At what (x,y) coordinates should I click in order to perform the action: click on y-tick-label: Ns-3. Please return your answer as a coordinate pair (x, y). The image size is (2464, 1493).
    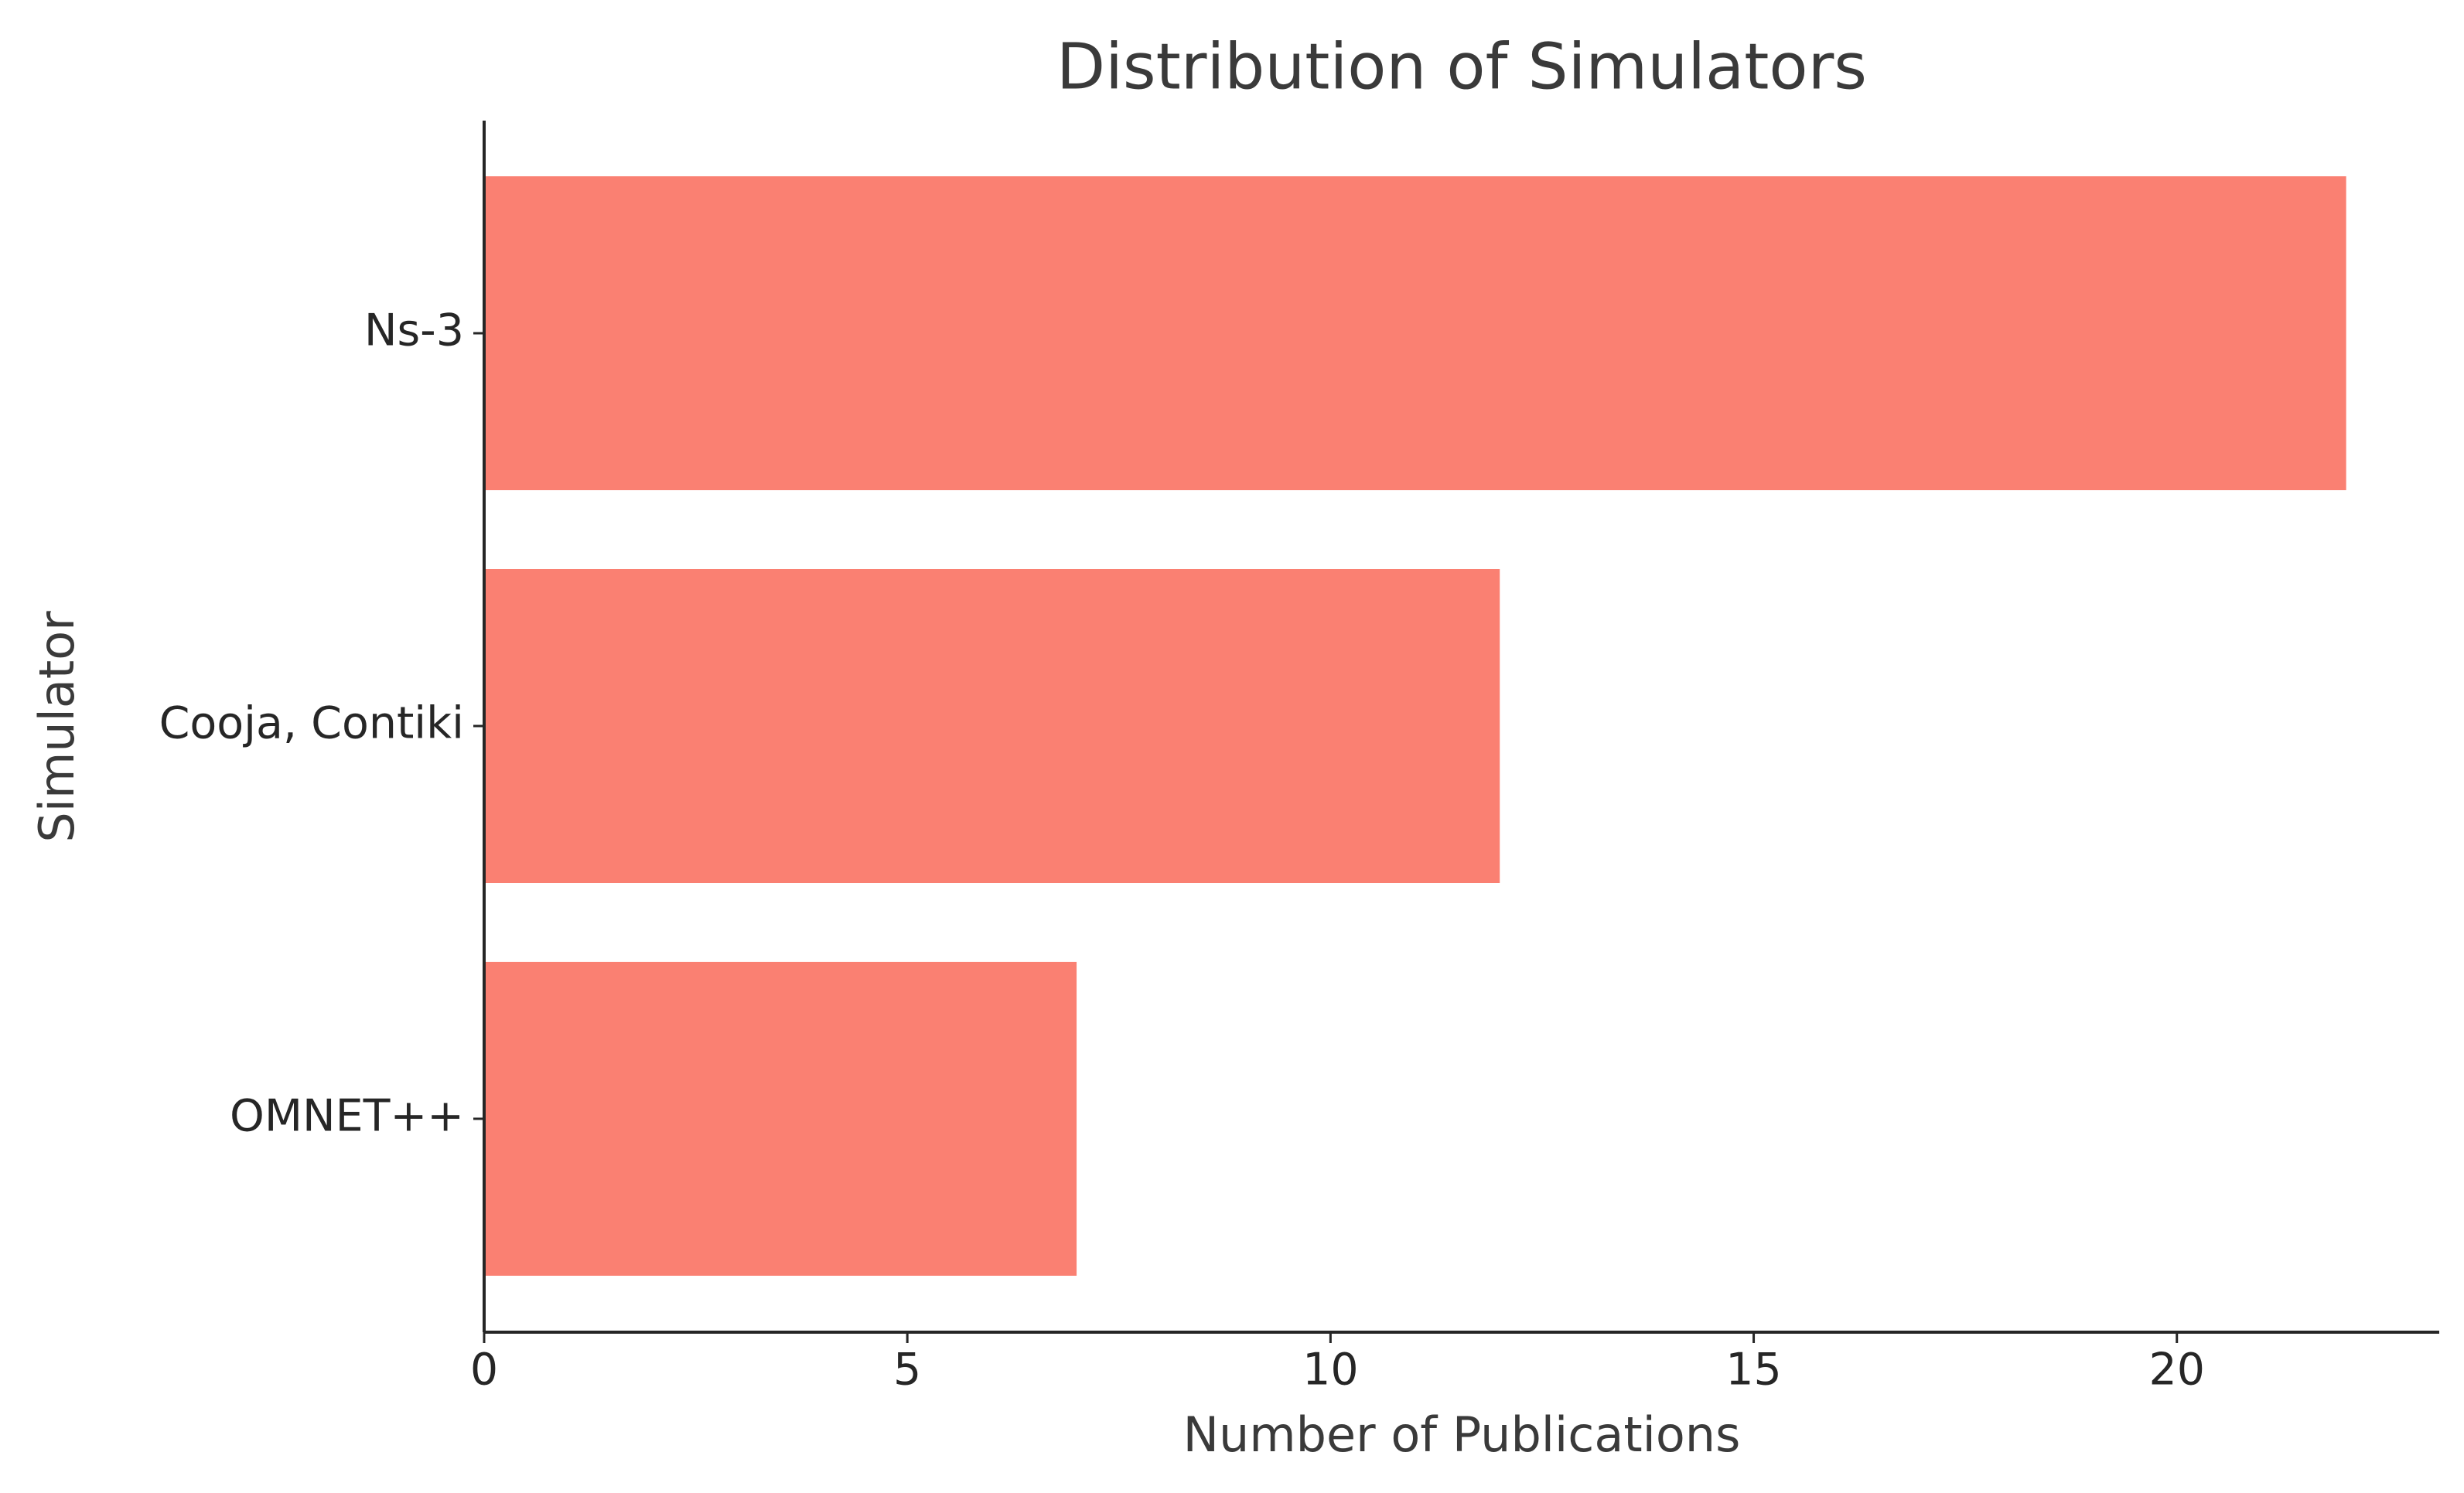
    Looking at the image, I should click on (414, 330).